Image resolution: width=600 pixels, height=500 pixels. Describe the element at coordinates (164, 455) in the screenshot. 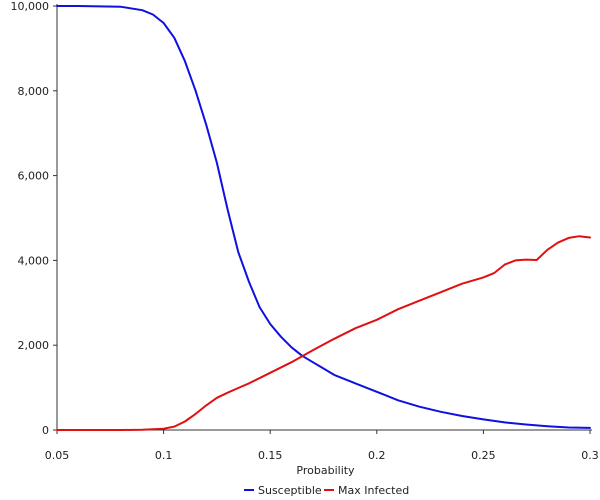

I see `x-tick-label: 0.1` at that location.